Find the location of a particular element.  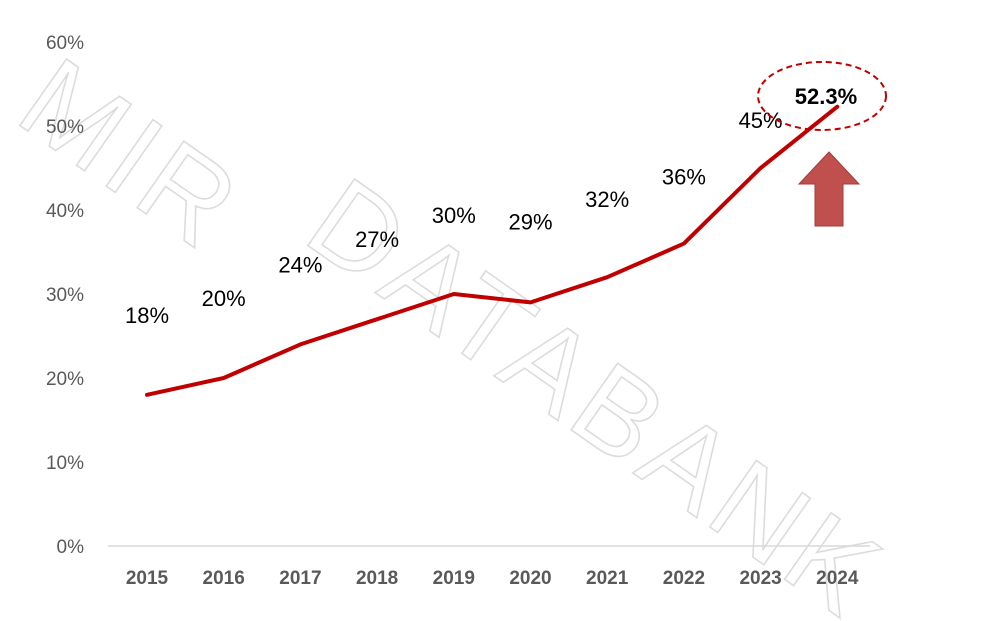

annotations is located at coordinates (822, 144).